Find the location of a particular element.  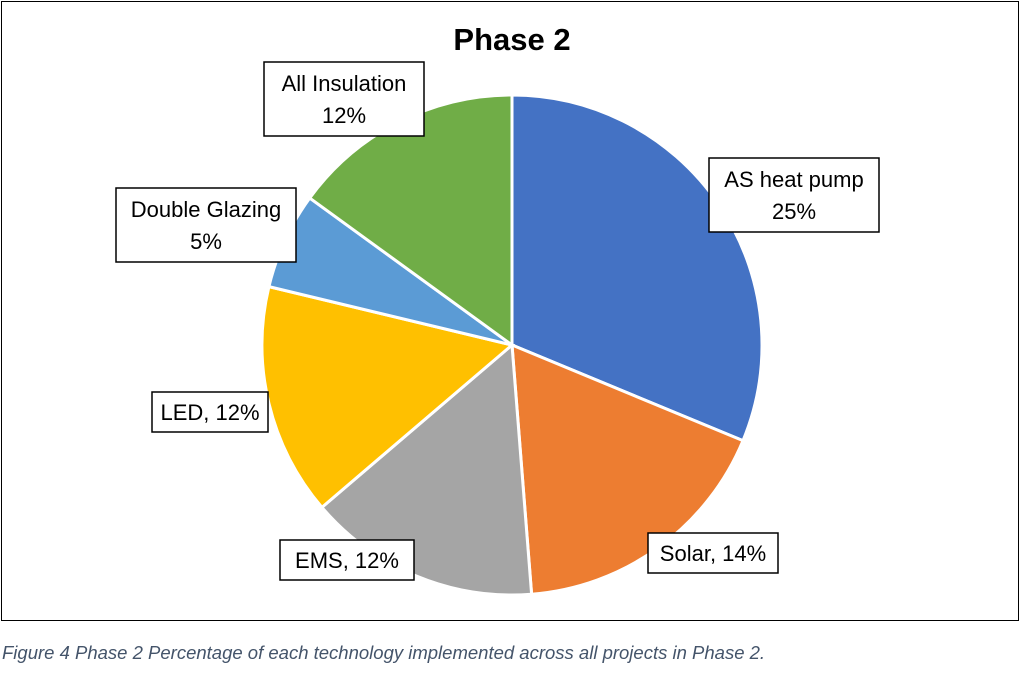

slice-label-text-5-0: All Insulation is located at coordinates (344, 83).